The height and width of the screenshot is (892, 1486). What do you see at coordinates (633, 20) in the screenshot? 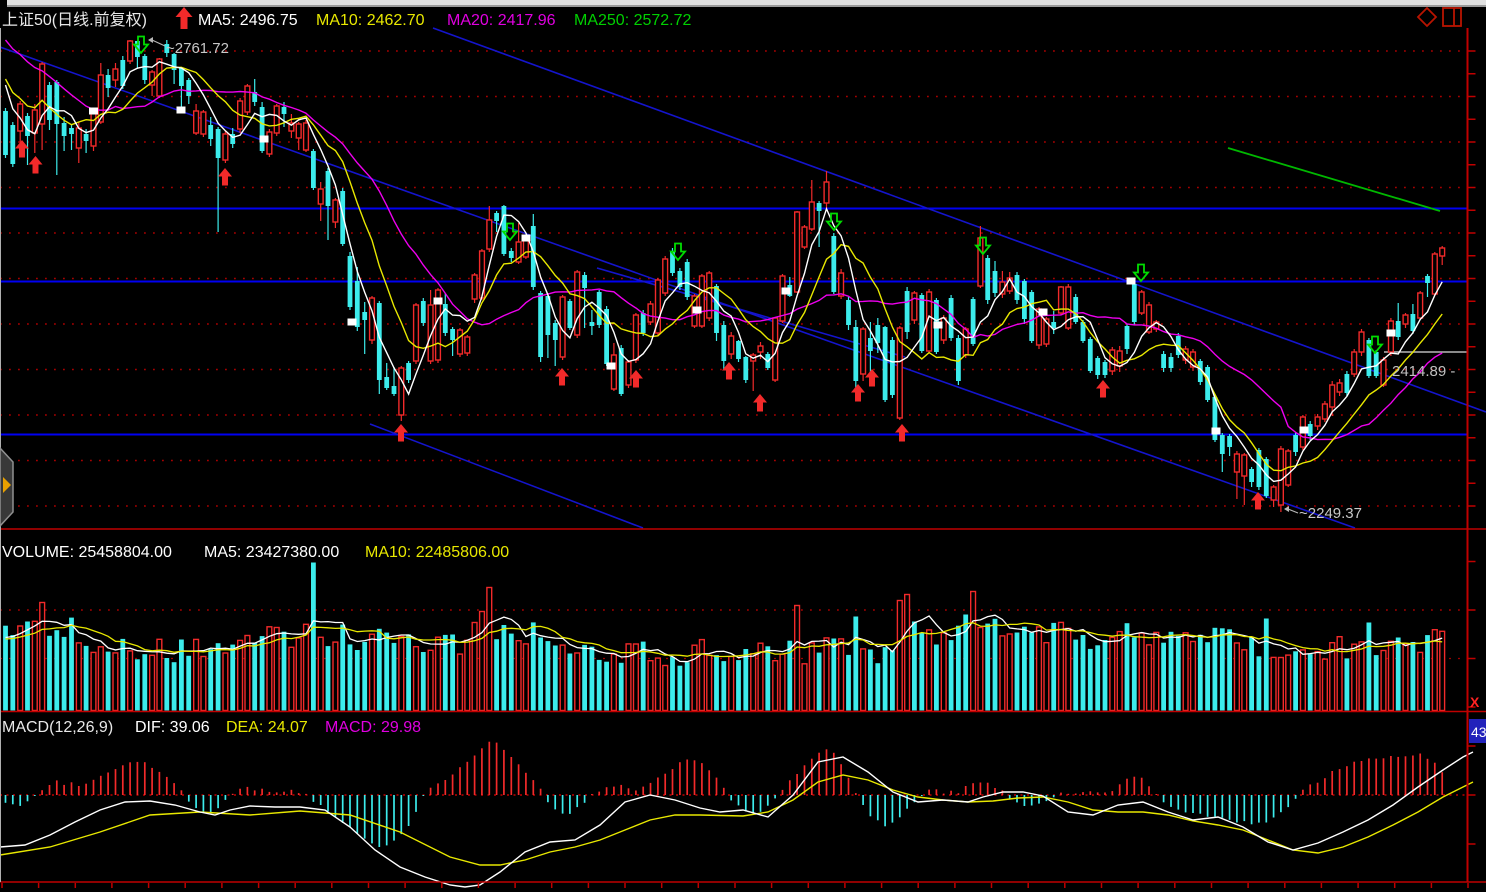
I see `svg-text: MA250: 2572.72` at bounding box center [633, 20].